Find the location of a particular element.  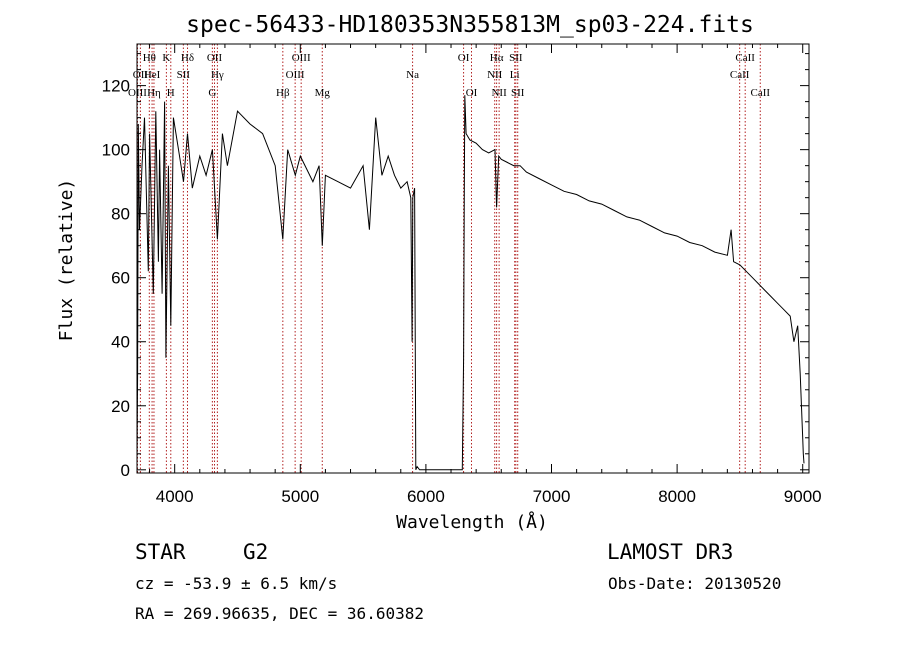

y-tick-label: 60 is located at coordinates (120, 278).